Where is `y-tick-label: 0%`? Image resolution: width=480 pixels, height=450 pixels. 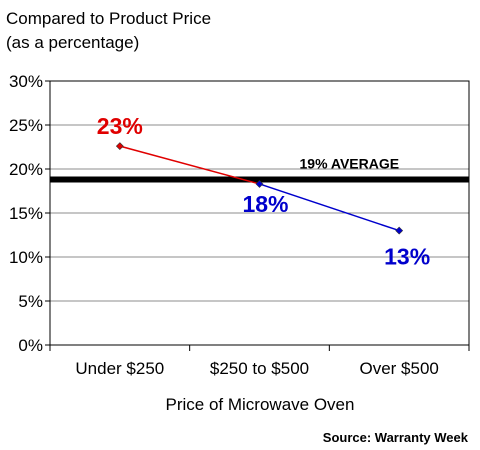
y-tick-label: 0% is located at coordinates (30, 345).